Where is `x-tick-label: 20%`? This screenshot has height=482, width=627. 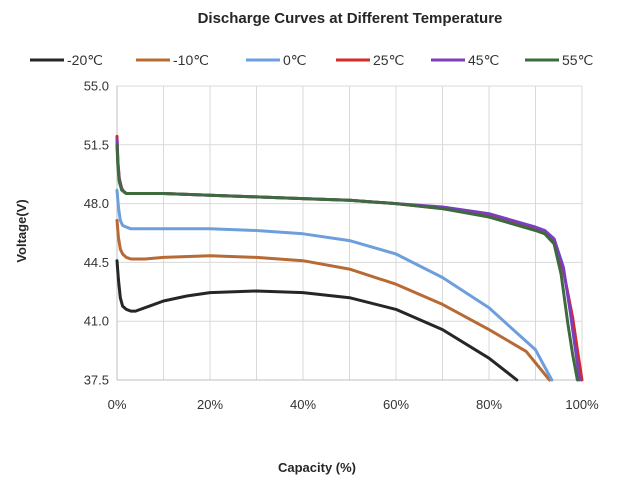 x-tick-label: 20% is located at coordinates (210, 404).